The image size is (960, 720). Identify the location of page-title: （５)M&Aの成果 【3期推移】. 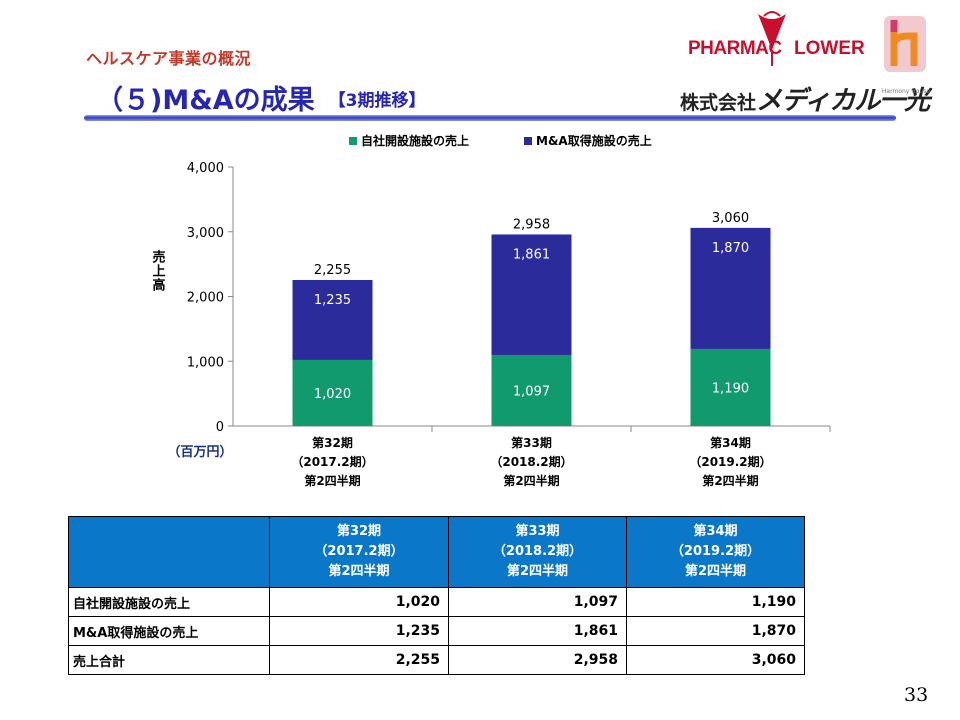
(261, 97).